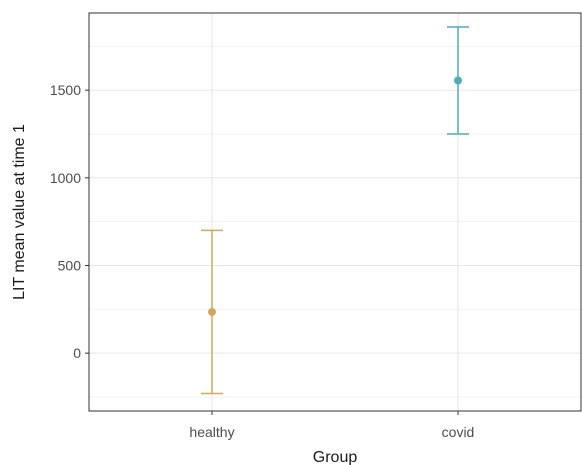 The width and height of the screenshot is (582, 465). I want to click on errorbar-covid, so click(458, 80).